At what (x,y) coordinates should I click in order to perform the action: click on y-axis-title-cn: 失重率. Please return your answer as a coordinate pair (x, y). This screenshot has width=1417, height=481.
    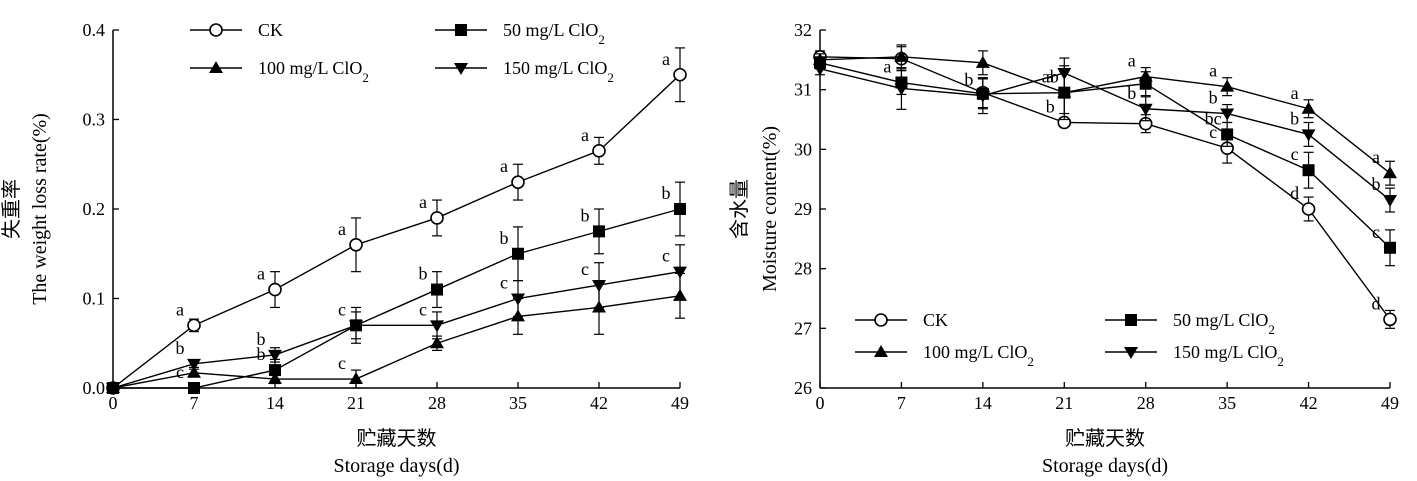
    Looking at the image, I should click on (11, 209).